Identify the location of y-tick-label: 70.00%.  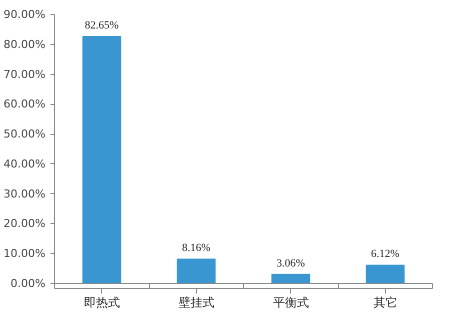
(25, 74).